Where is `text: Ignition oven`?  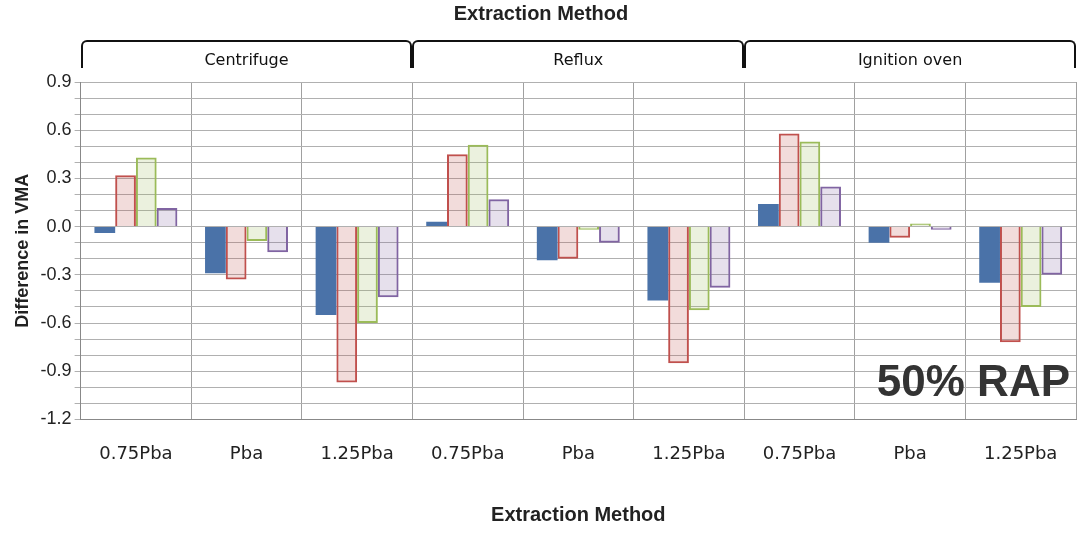 text: Ignition oven is located at coordinates (910, 60).